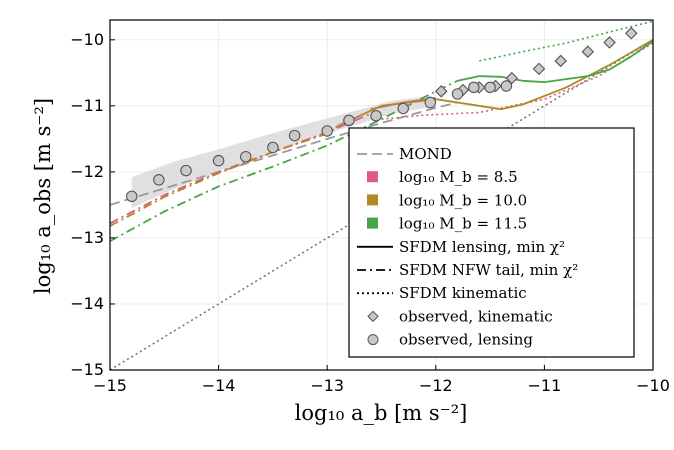  What do you see at coordinates (425, 154) in the screenshot?
I see `legend-label-0: MOND` at bounding box center [425, 154].